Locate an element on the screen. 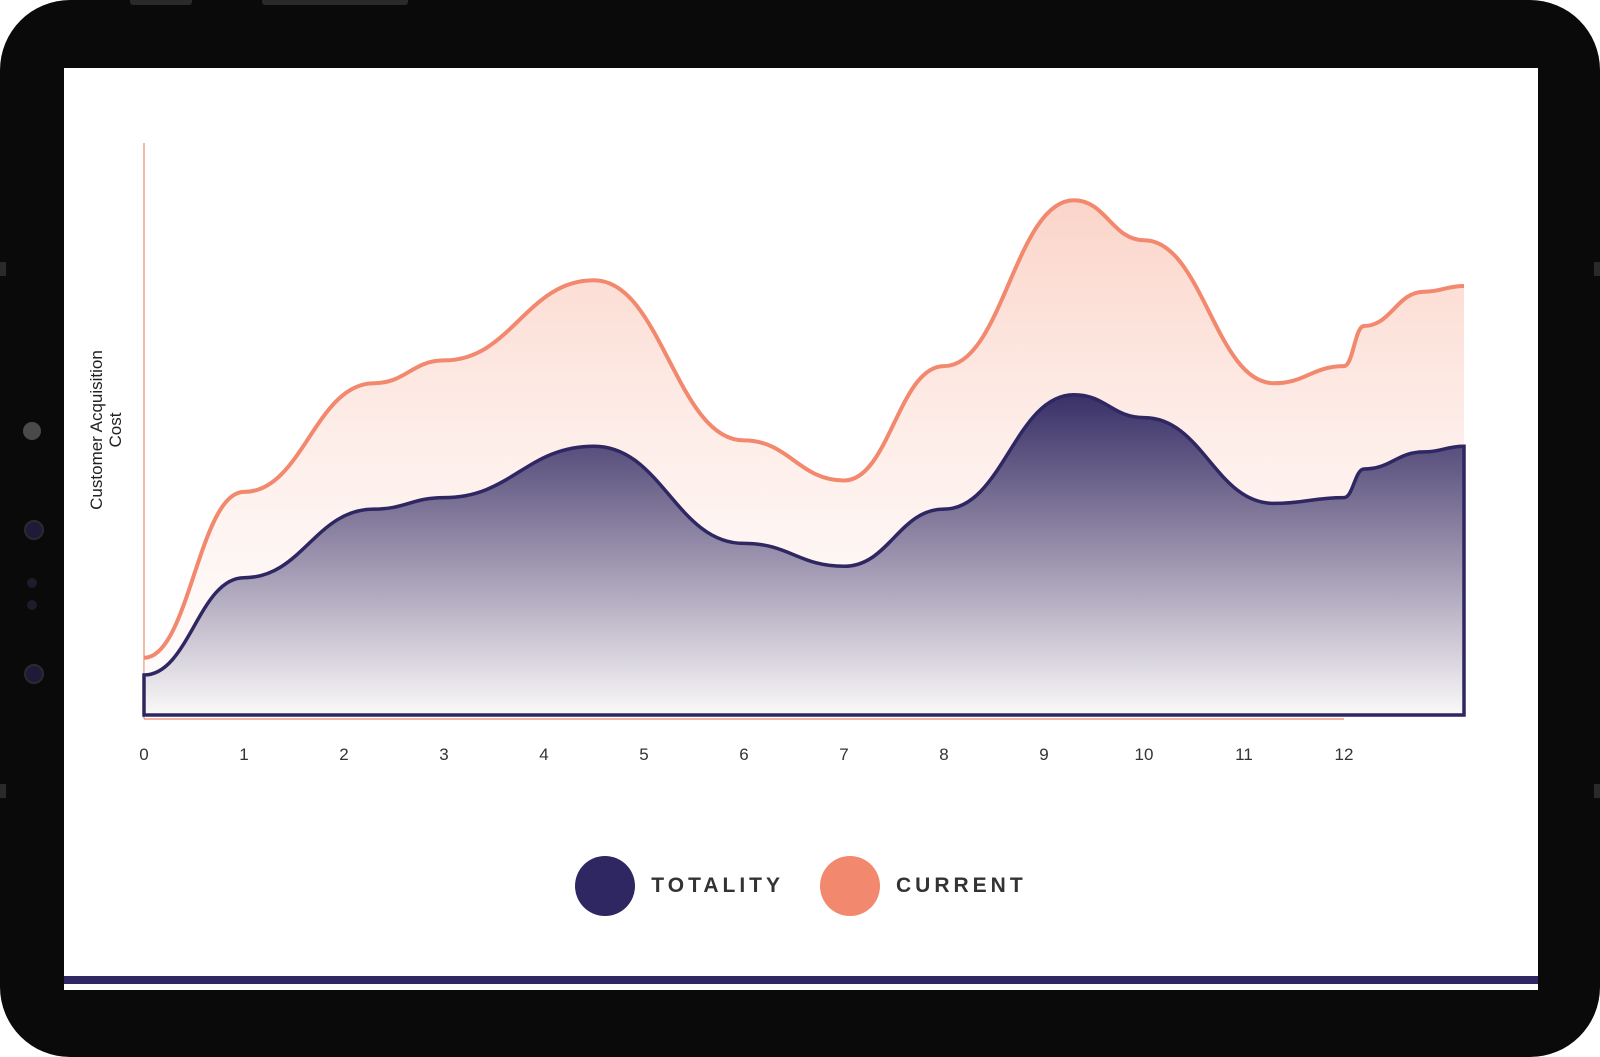 The image size is (1600, 1057). legend-item-totality: TOTALITY is located at coordinates (679, 886).